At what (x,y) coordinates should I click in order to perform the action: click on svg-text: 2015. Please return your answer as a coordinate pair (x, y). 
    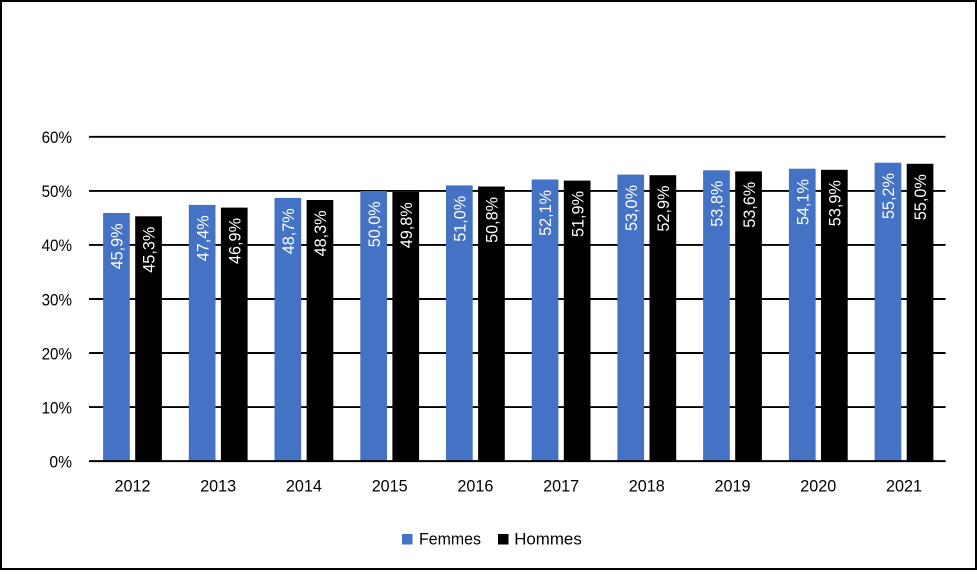
    Looking at the image, I should click on (390, 485).